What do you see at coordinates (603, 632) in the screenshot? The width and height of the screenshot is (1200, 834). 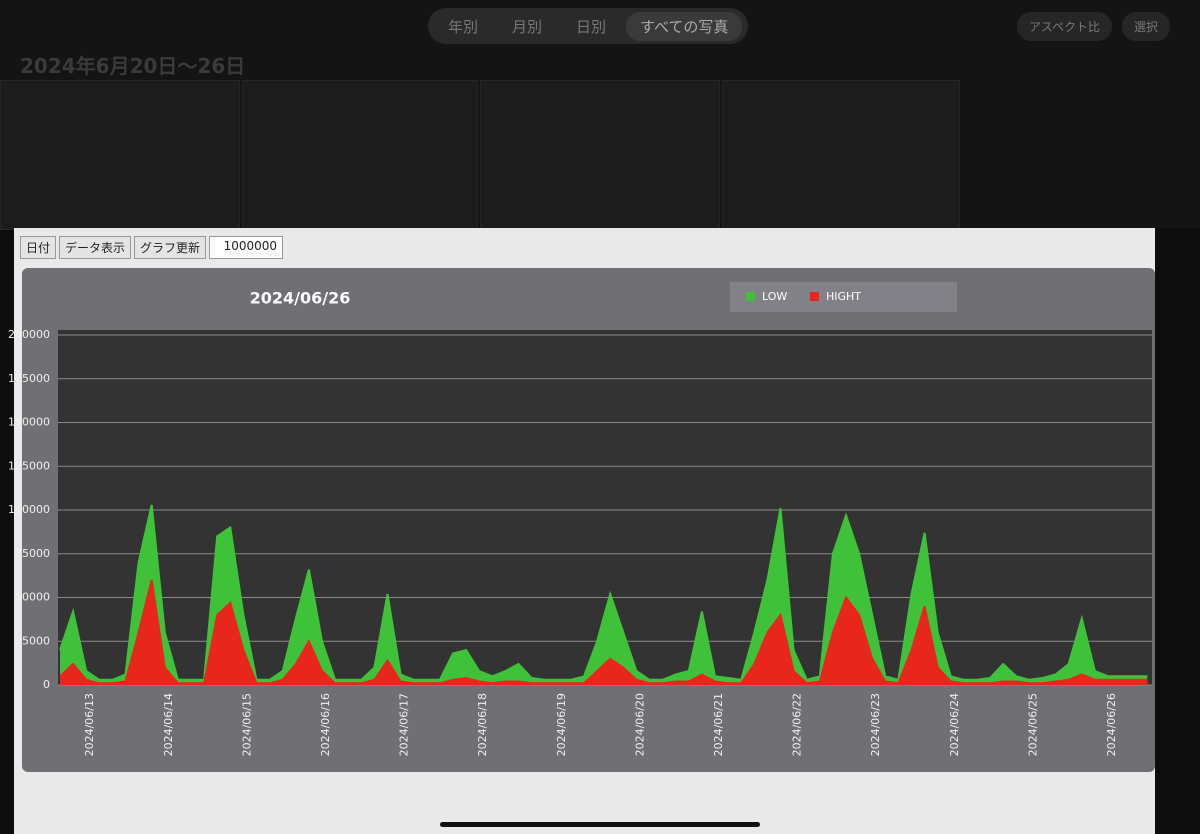 I see `line` at bounding box center [603, 632].